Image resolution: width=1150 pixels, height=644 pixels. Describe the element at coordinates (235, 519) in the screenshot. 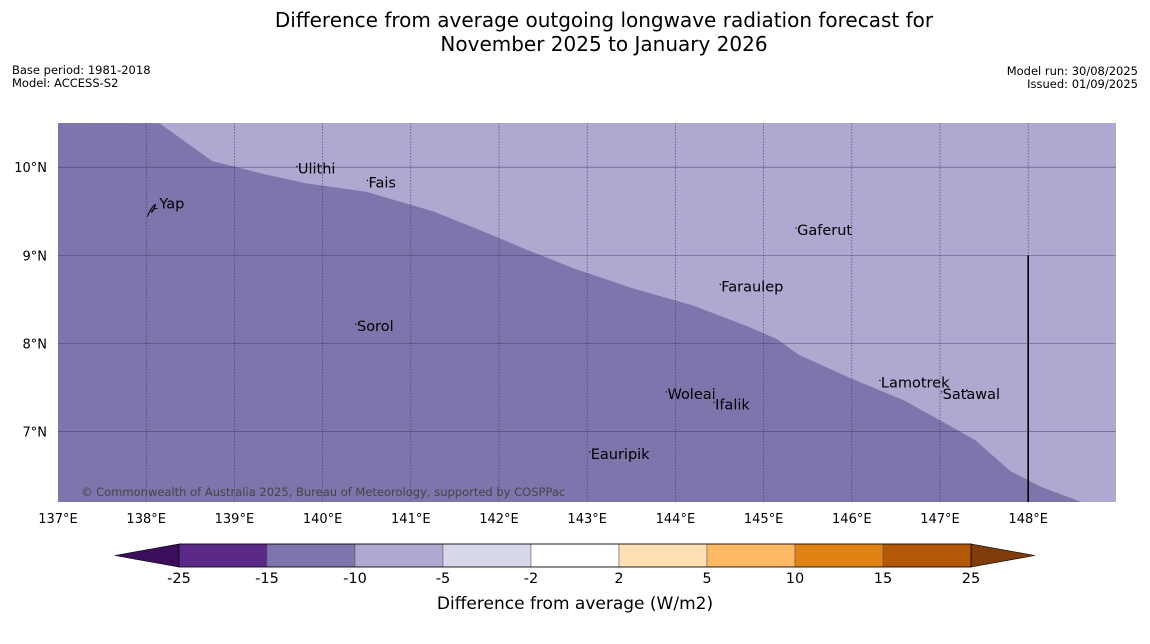

I see `lon-tick-label: 139°E` at that location.